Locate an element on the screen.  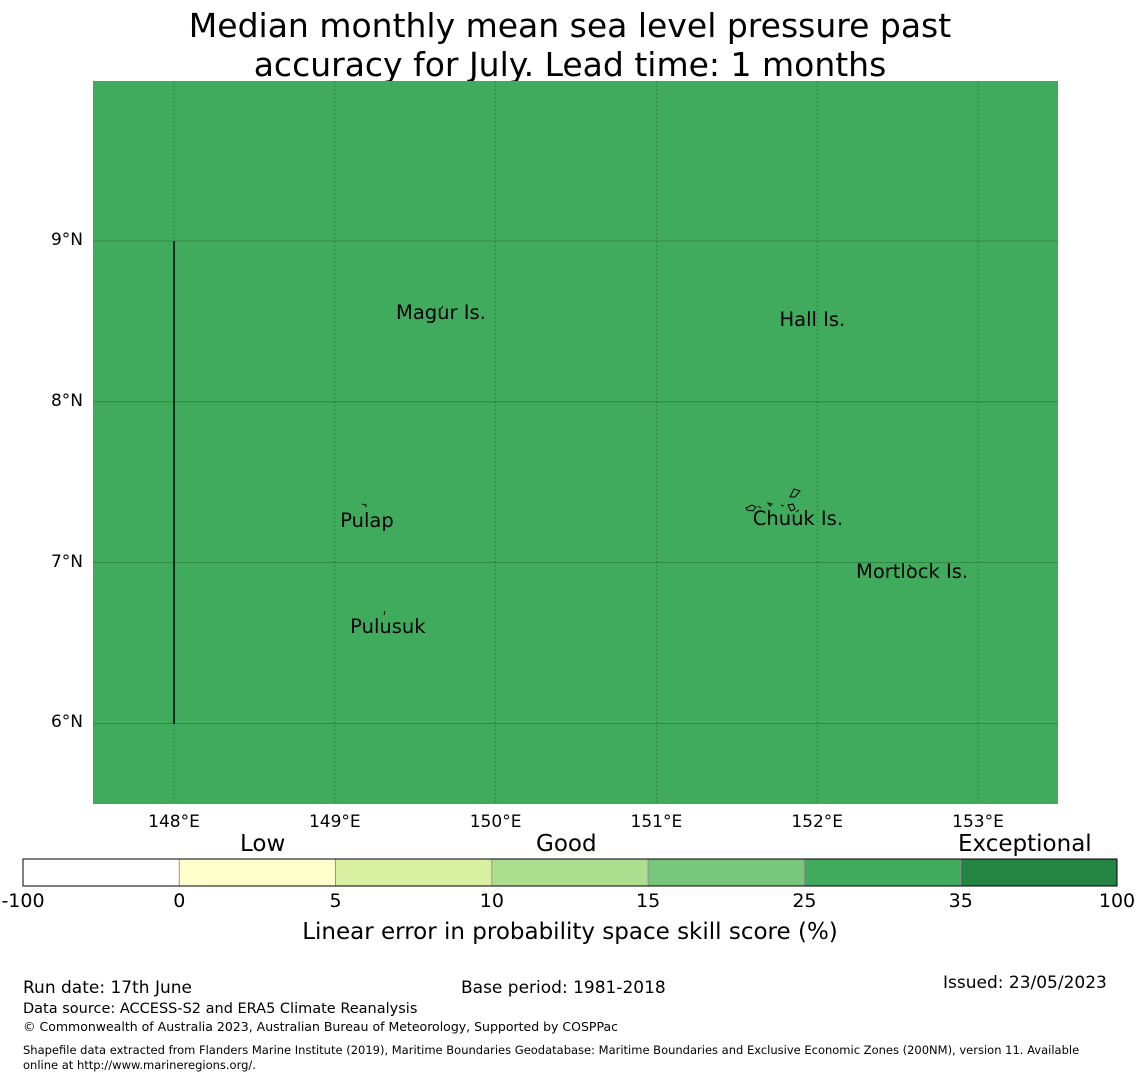
place-label: Chuuk Is. is located at coordinates (798, 519).